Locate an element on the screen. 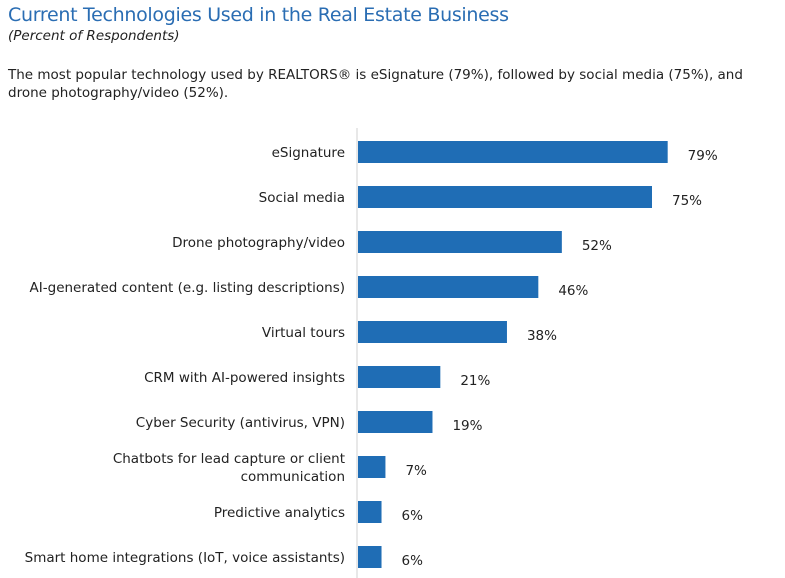 The height and width of the screenshot is (578, 785). category-label: Virtual tours is located at coordinates (303, 333).